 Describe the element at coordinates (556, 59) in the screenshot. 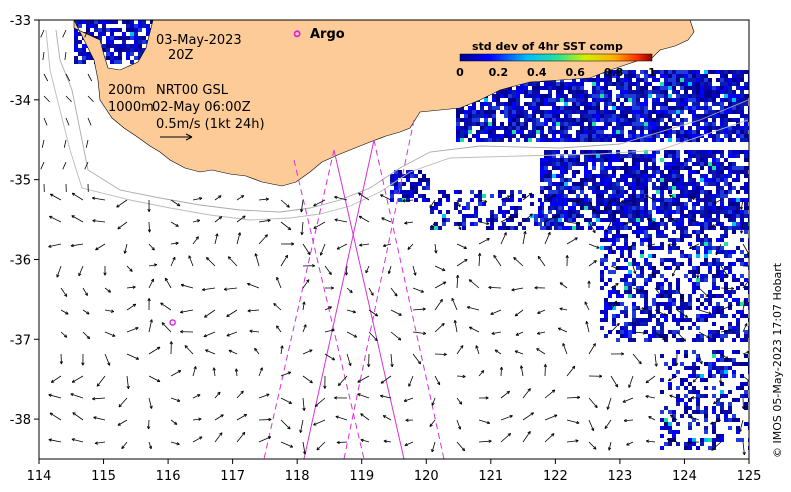

I see `colorbar: std dev of 4hr SST comp 0 0.2 0.4 0.6 0.8 1` at that location.